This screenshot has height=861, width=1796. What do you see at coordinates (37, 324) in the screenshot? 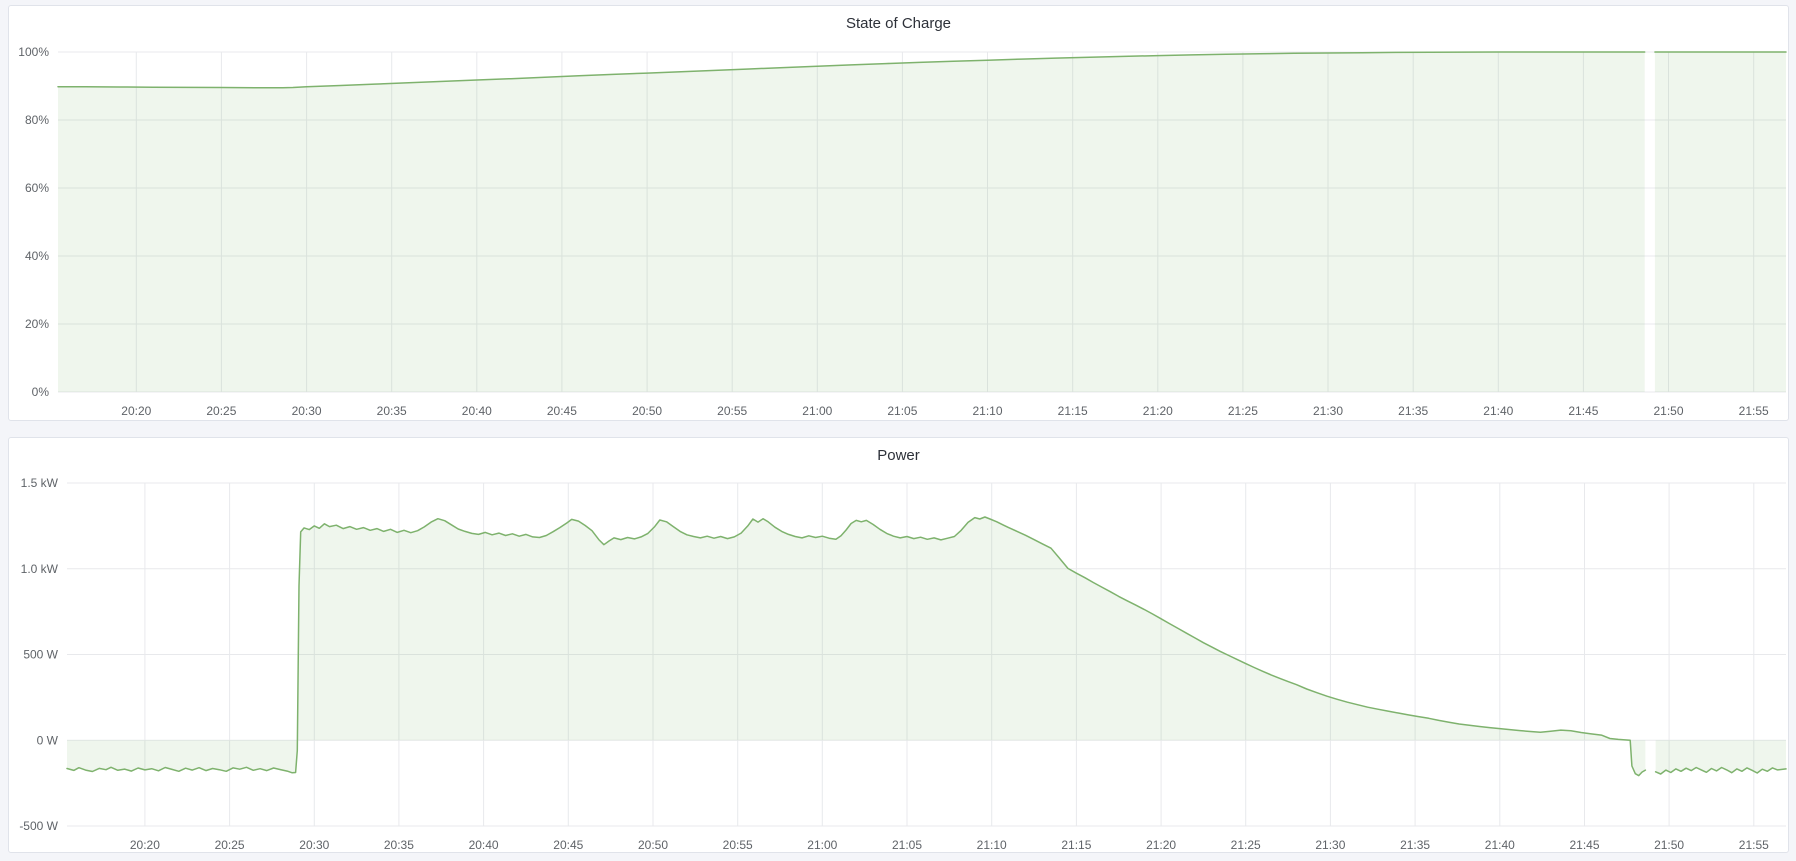
I see `y-tick-label: 20%` at bounding box center [37, 324].